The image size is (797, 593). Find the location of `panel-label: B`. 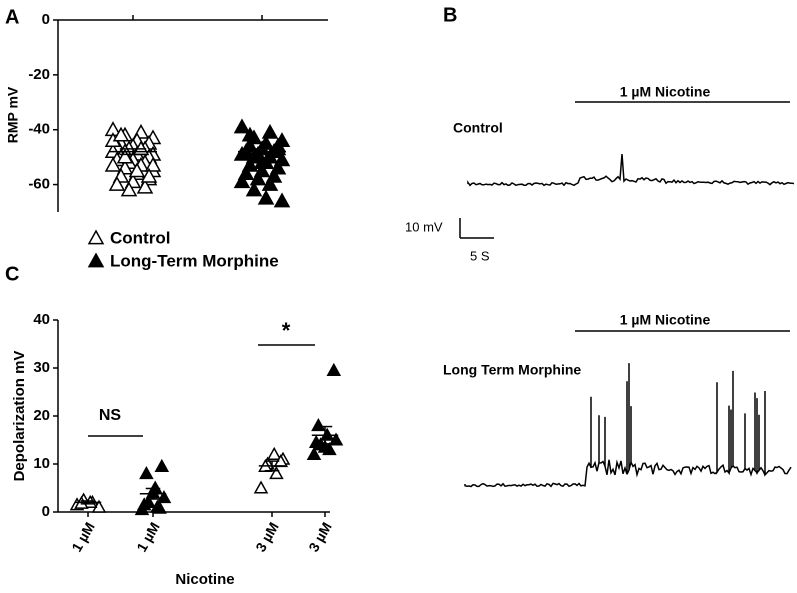

panel-label: B is located at coordinates (450, 15).